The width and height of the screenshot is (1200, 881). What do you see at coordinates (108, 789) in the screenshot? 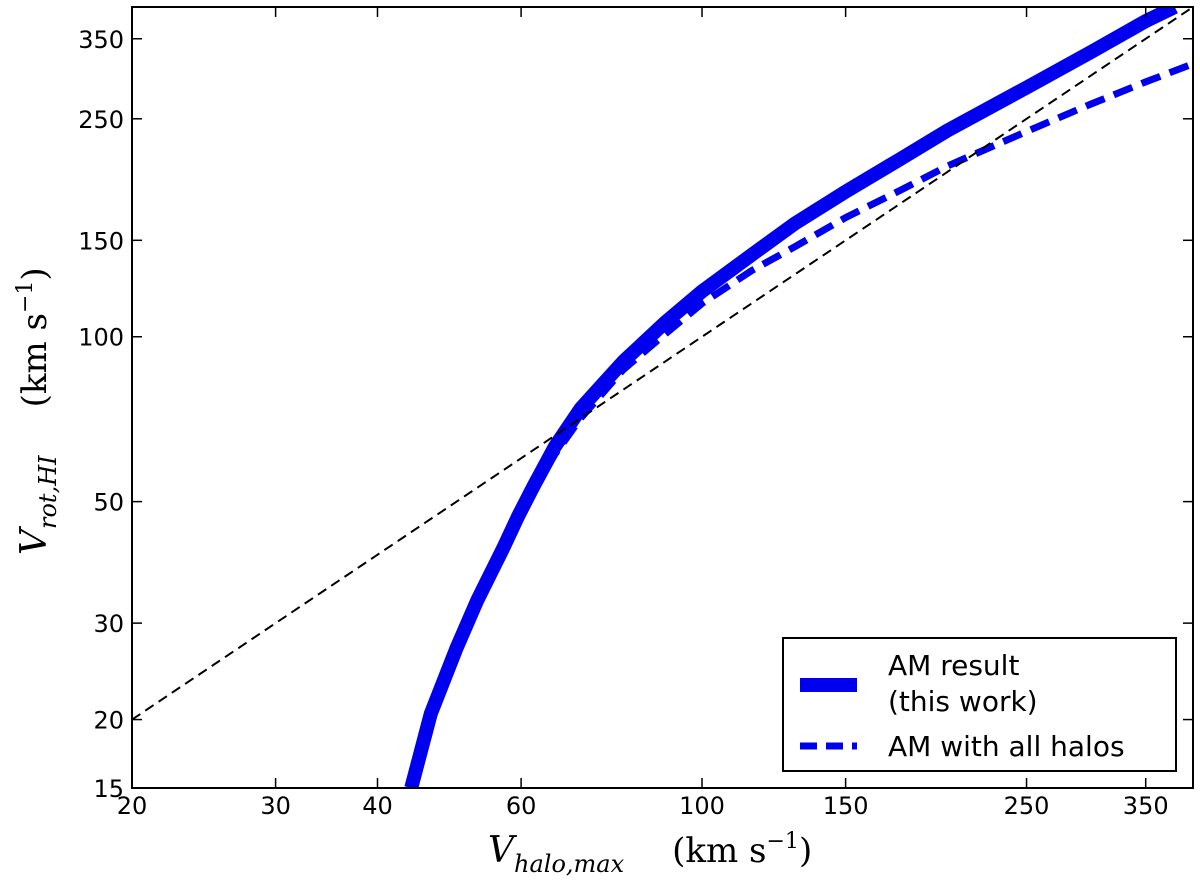
I see `y-tick-label: 15` at bounding box center [108, 789].